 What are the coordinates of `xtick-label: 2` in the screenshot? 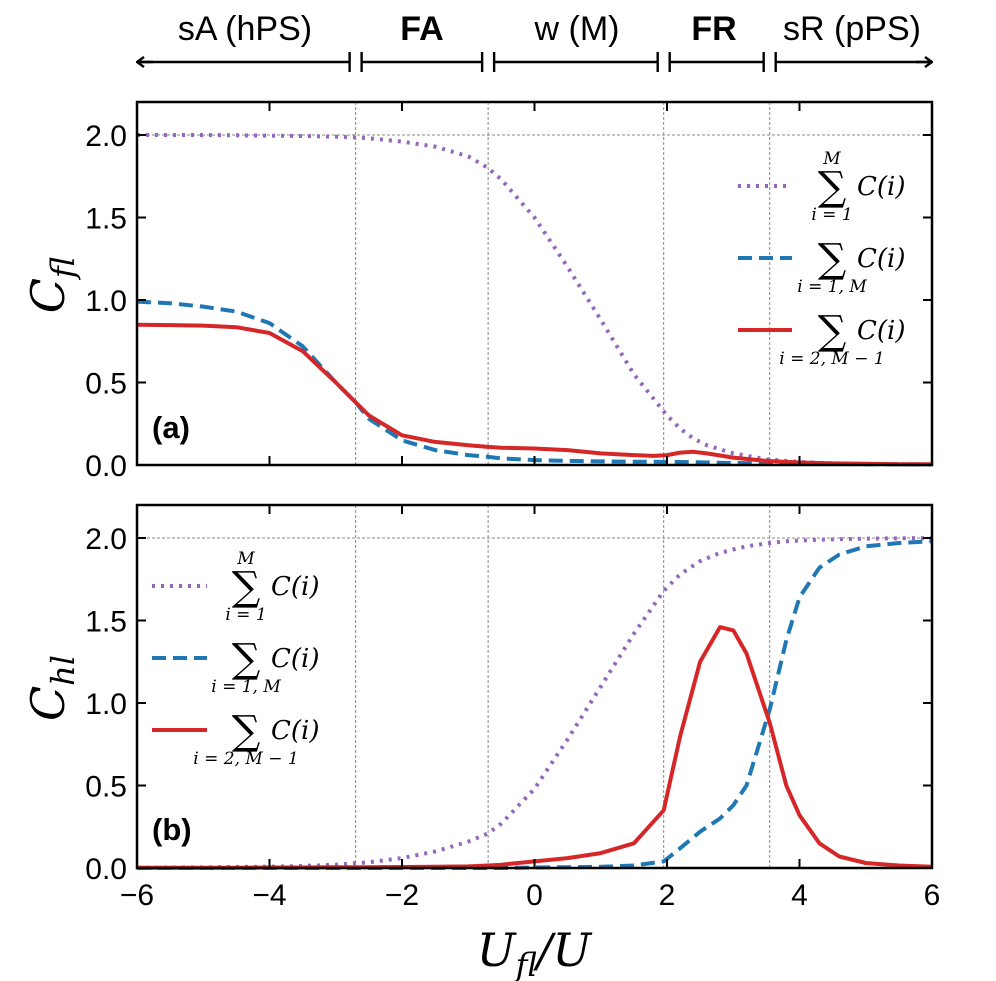 It's located at (667, 895).